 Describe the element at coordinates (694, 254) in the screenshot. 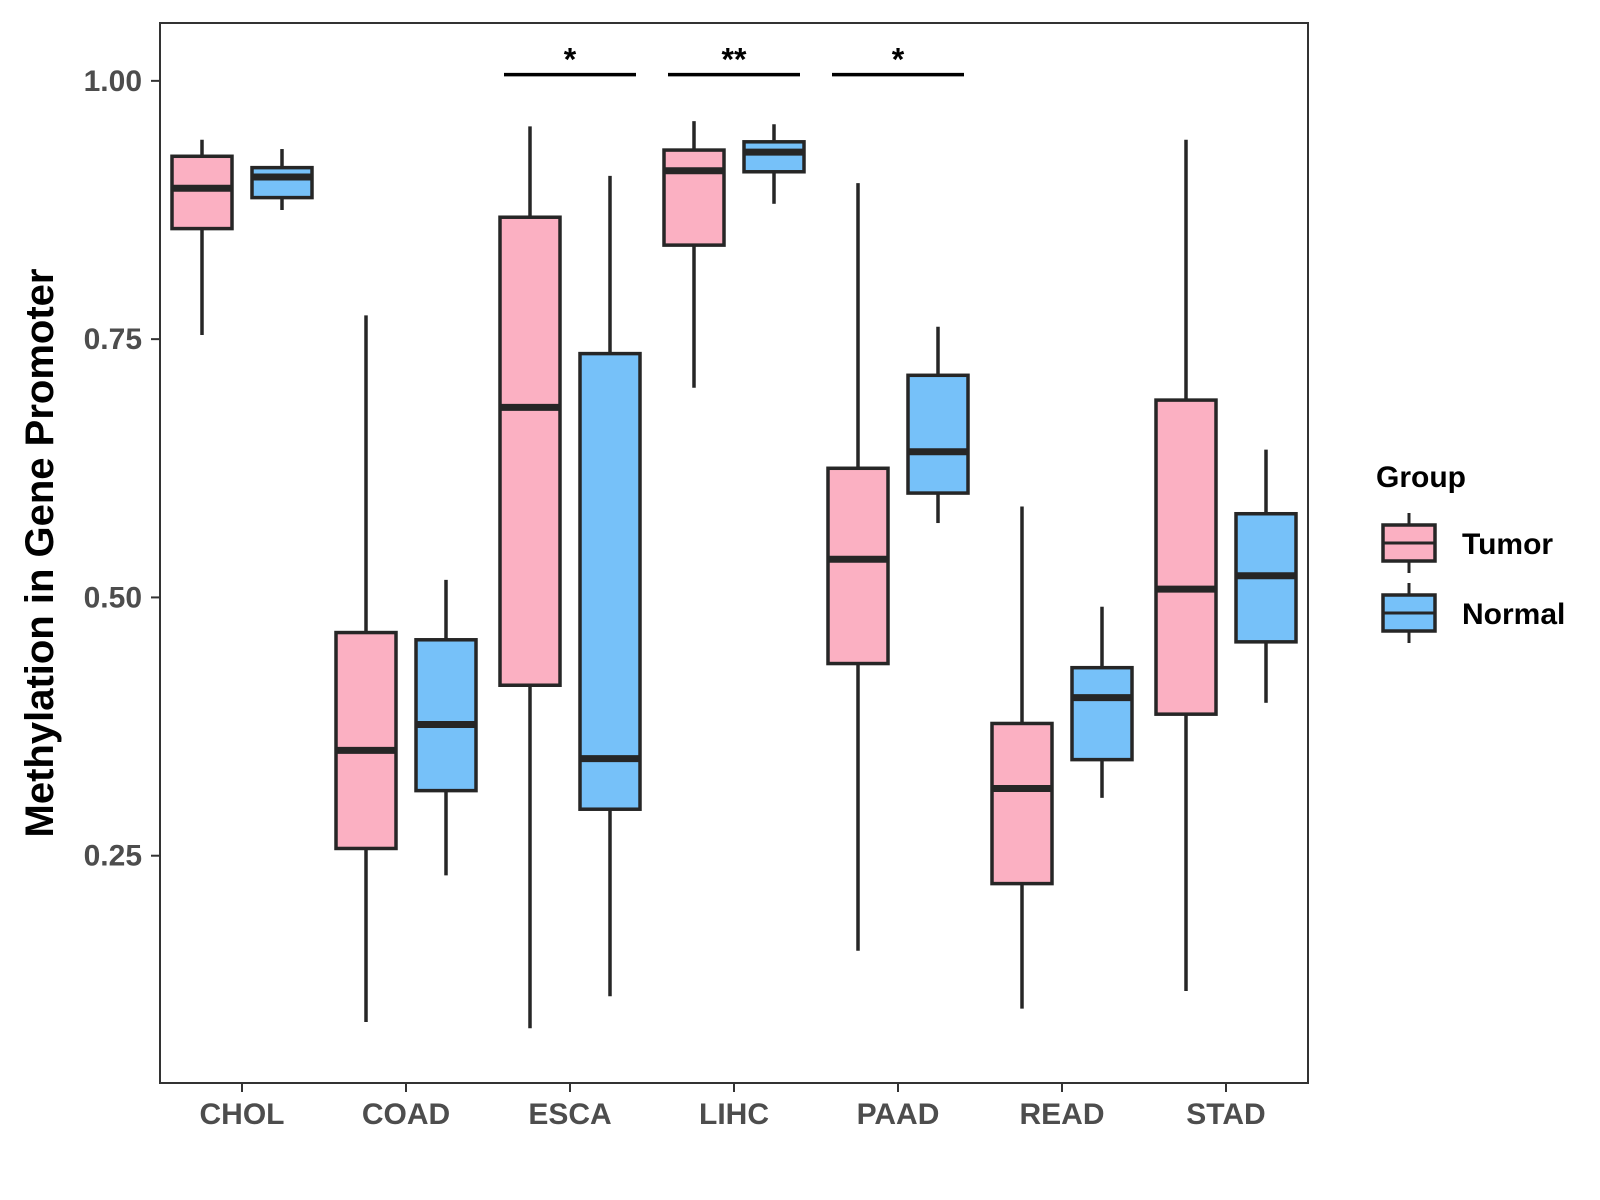

I see `box-lihc-tumor` at that location.